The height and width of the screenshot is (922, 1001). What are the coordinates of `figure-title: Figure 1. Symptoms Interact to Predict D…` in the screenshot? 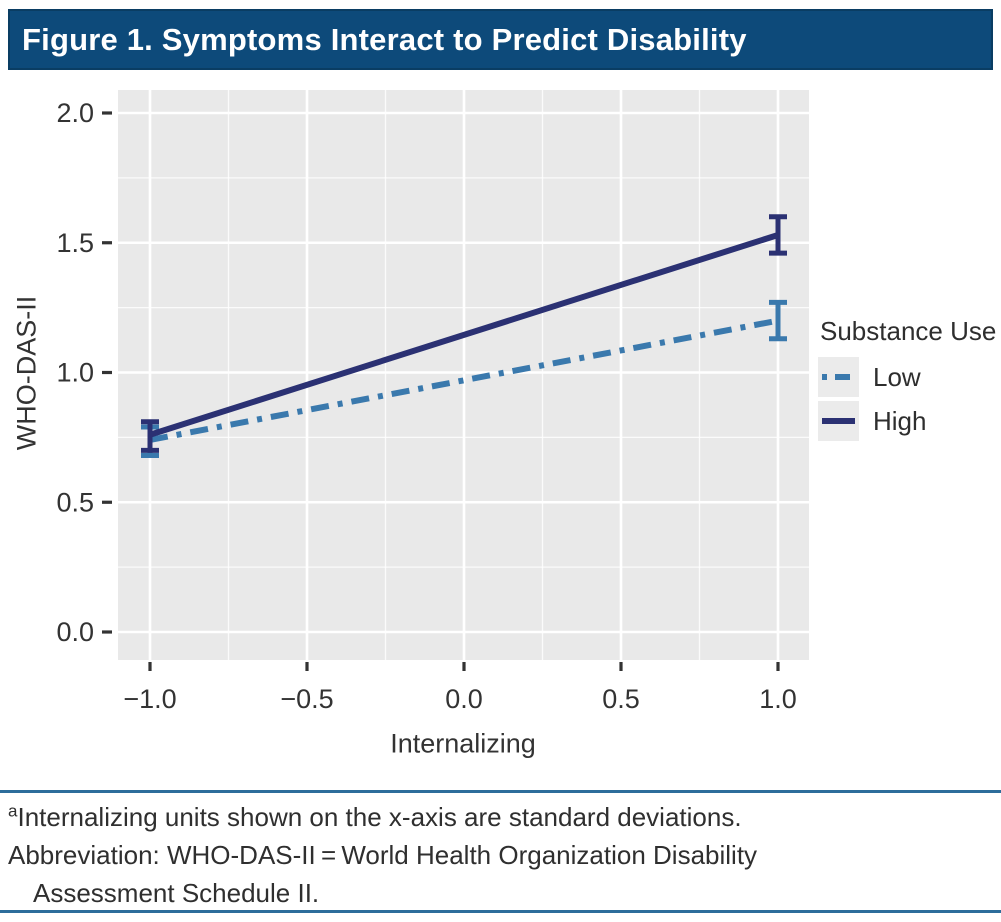 It's located at (384, 39).